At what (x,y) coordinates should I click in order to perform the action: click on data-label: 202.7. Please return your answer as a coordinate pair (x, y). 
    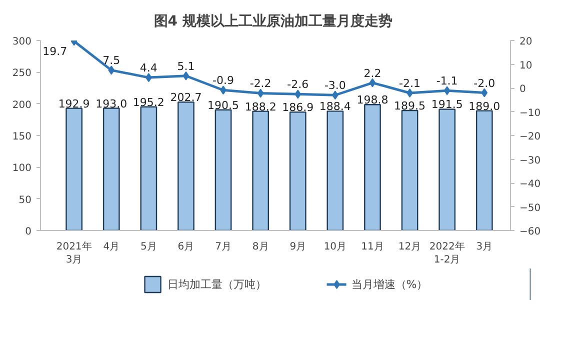
    Looking at the image, I should click on (186, 97).